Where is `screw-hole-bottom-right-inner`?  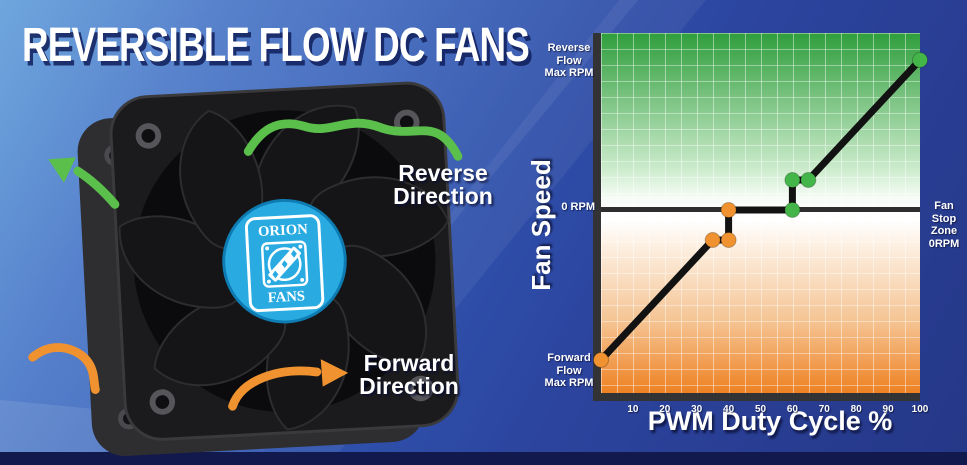 screw-hole-bottom-right-inner is located at coordinates (420, 388).